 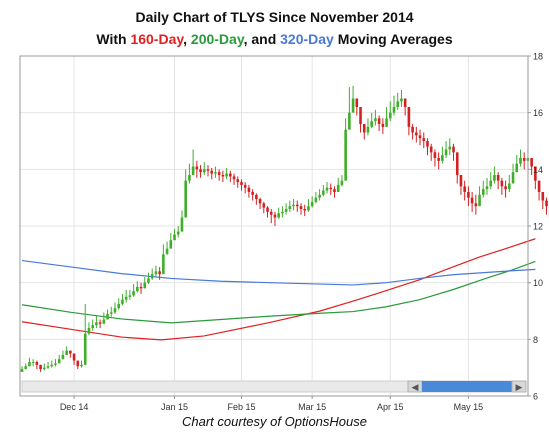 I want to click on x-tick-label: May 15, so click(x=469, y=407).